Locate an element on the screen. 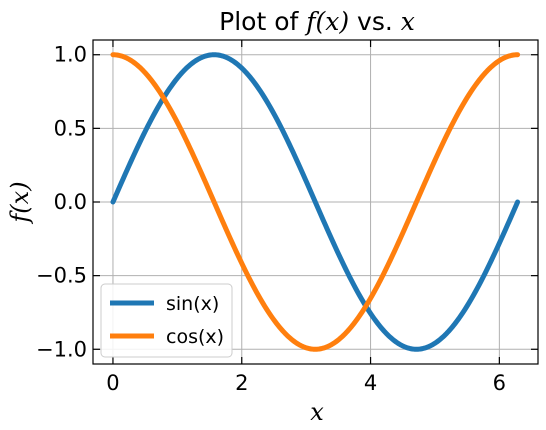  y-tick-label-2: 0.0 is located at coordinates (70, 202).